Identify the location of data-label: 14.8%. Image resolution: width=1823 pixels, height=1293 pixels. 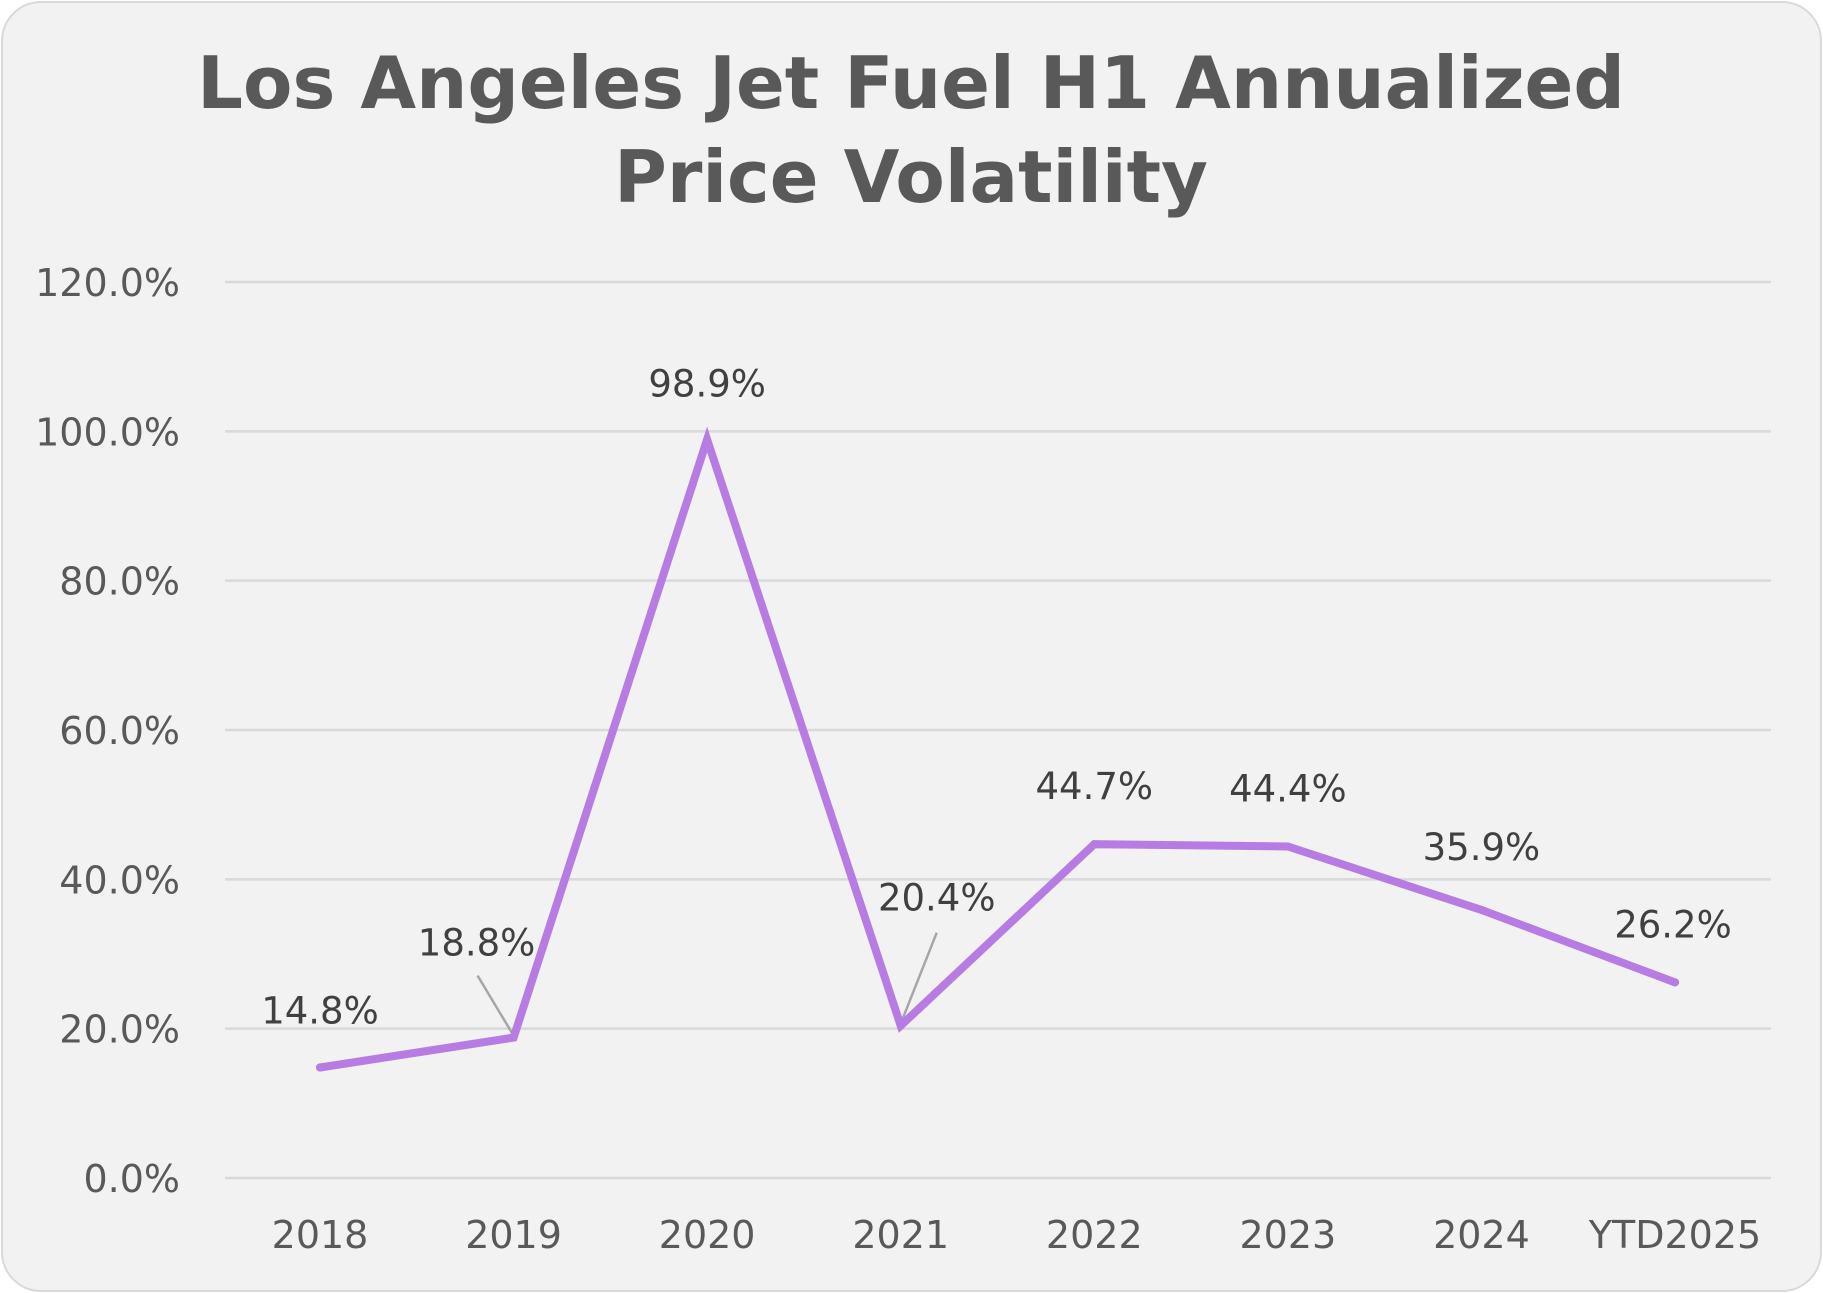
(320, 1010).